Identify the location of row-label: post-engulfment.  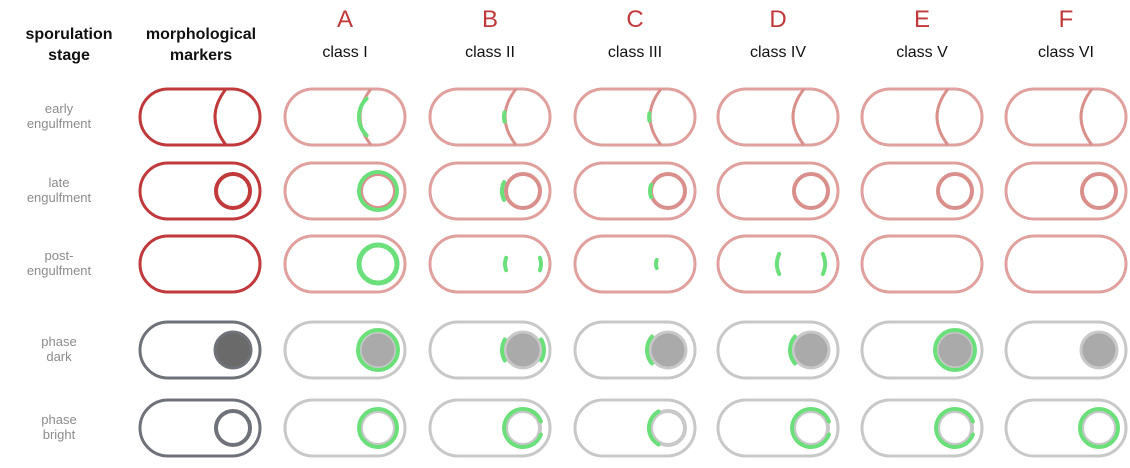
(59, 263).